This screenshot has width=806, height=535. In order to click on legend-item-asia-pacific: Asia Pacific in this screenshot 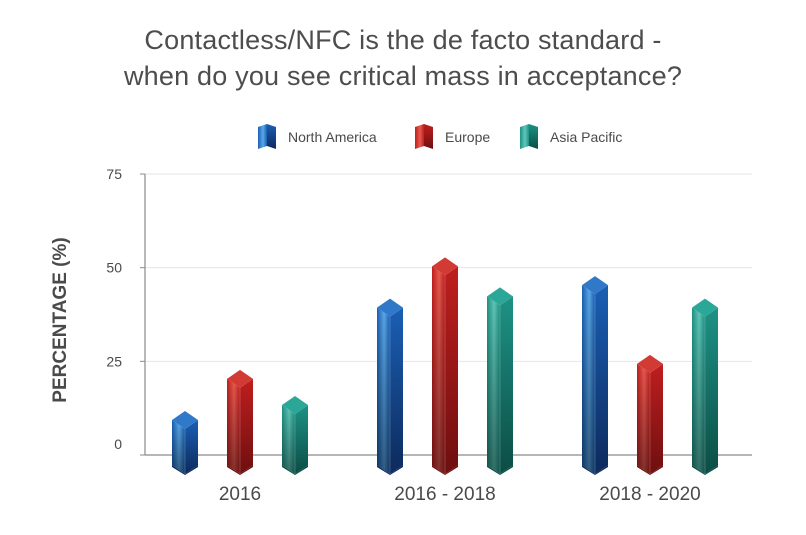, I will do `click(571, 136)`.